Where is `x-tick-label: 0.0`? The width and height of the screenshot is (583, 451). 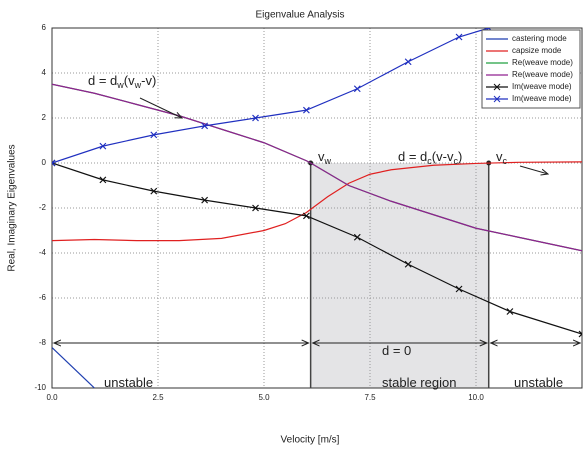 x-tick-label: 0.0 is located at coordinates (52, 397).